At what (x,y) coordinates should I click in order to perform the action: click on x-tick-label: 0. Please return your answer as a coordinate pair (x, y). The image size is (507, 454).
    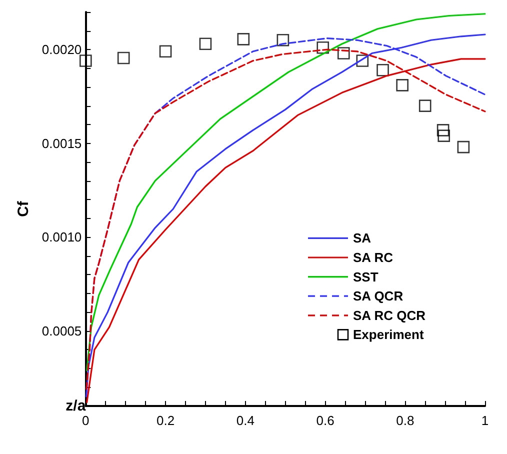
    Looking at the image, I should click on (86, 420).